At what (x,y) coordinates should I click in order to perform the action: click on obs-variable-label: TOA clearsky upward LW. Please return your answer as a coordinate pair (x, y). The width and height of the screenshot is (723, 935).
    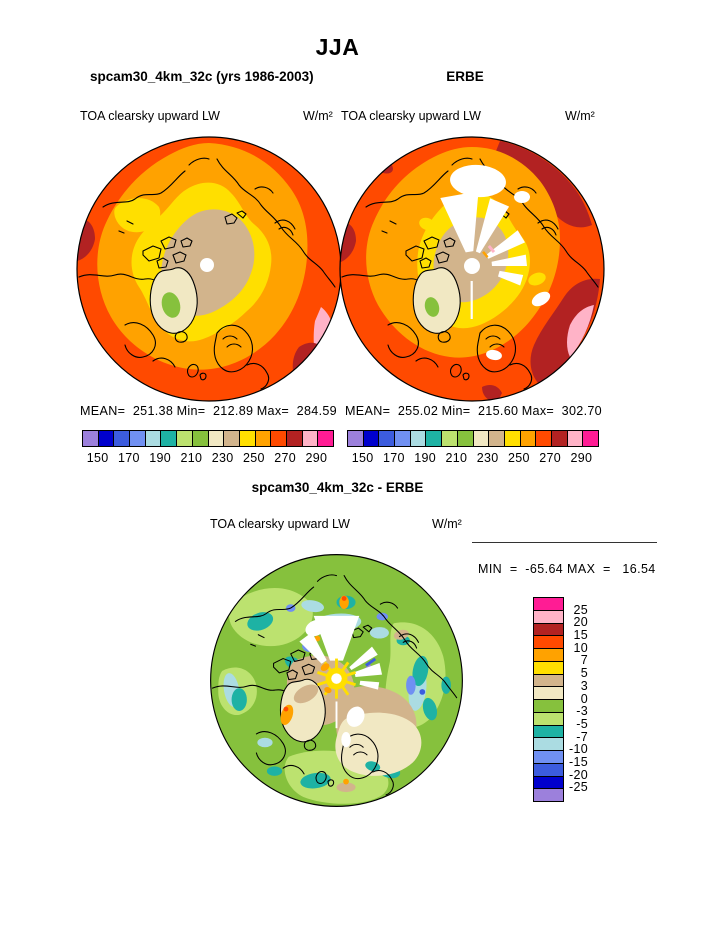
    Looking at the image, I should click on (411, 116).